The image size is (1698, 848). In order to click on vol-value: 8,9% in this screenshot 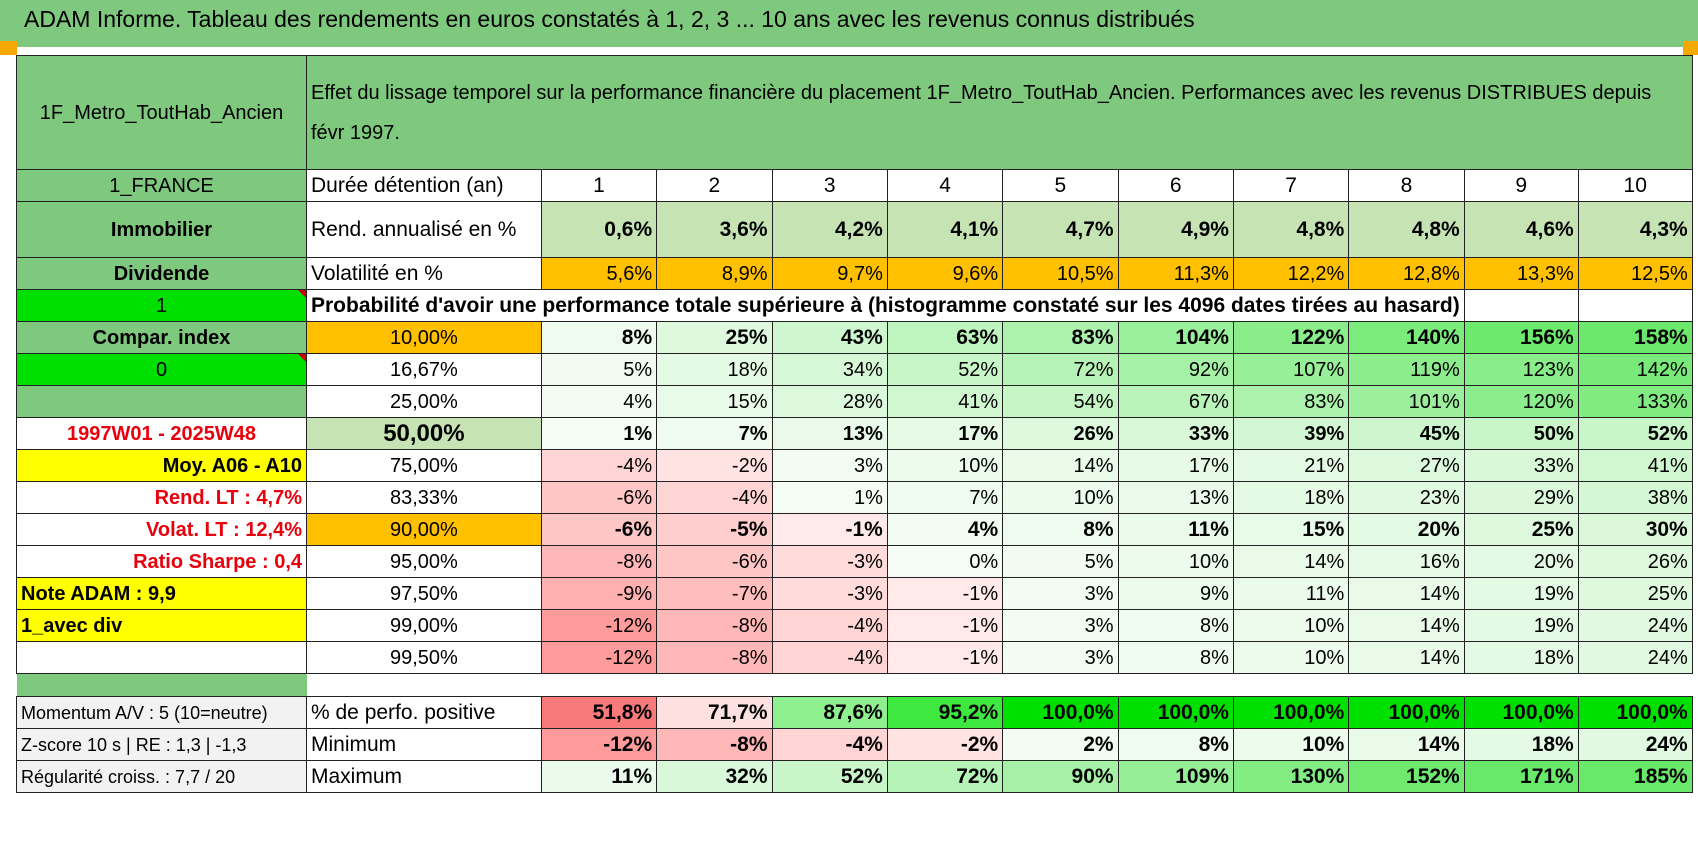, I will do `click(714, 273)`.